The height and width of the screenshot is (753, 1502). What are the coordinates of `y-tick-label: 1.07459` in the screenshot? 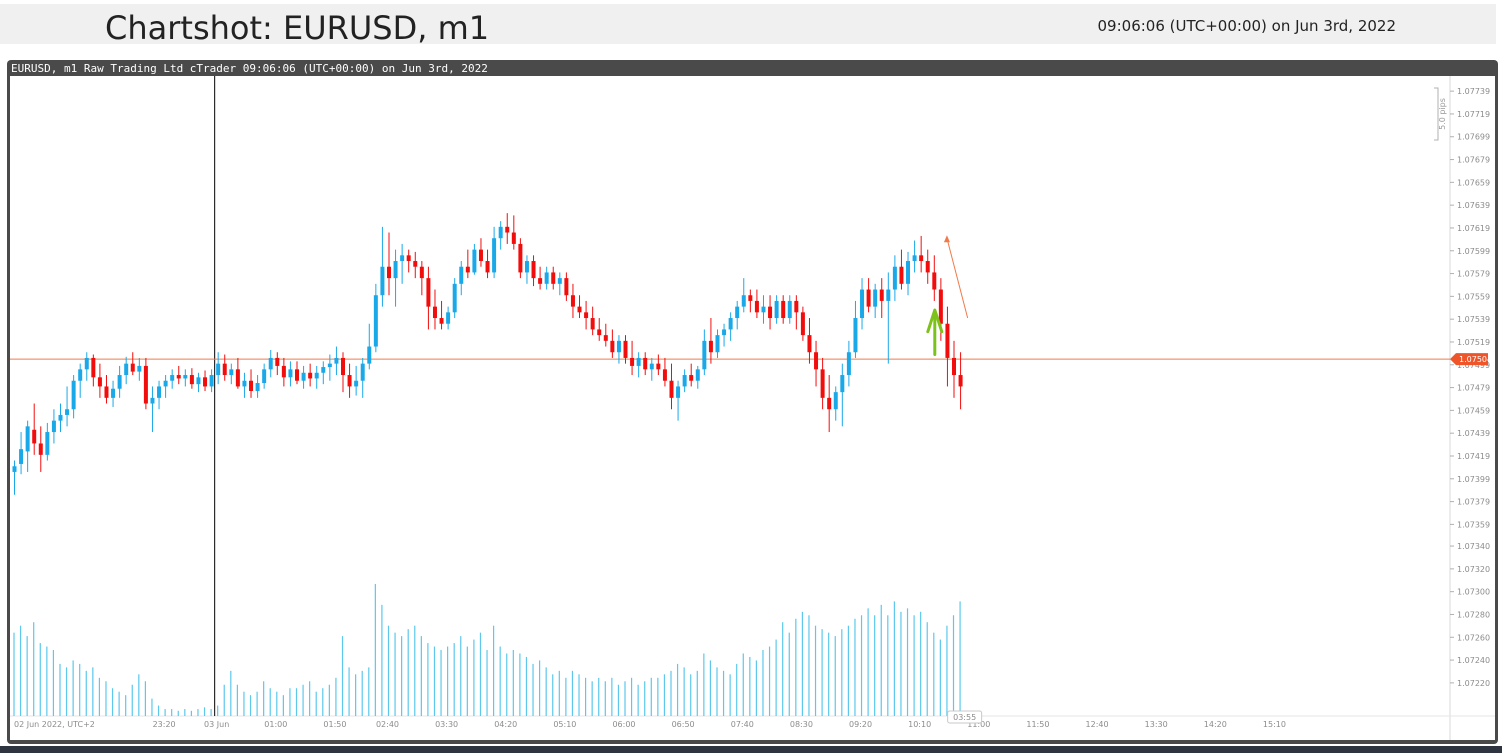 It's located at (1473, 410).